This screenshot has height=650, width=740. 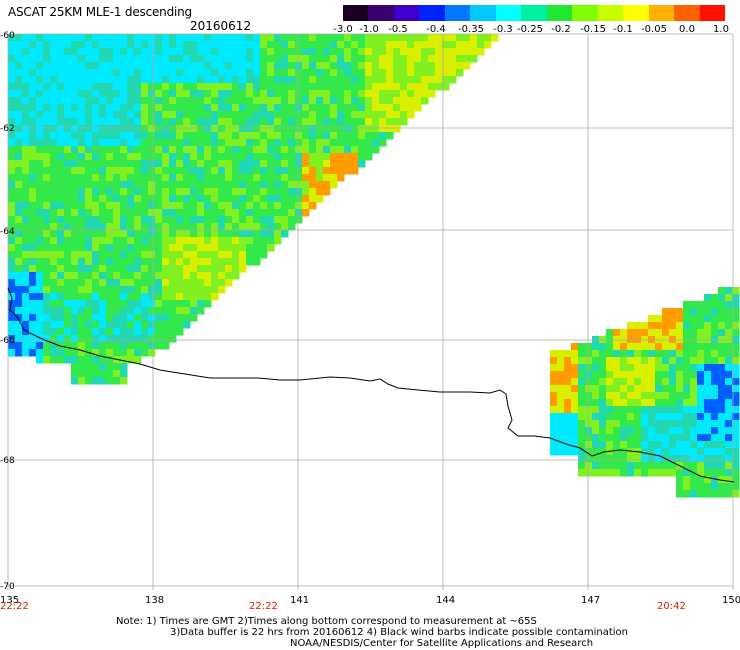 What do you see at coordinates (645, 392) in the screenshot?
I see `swath-east` at bounding box center [645, 392].